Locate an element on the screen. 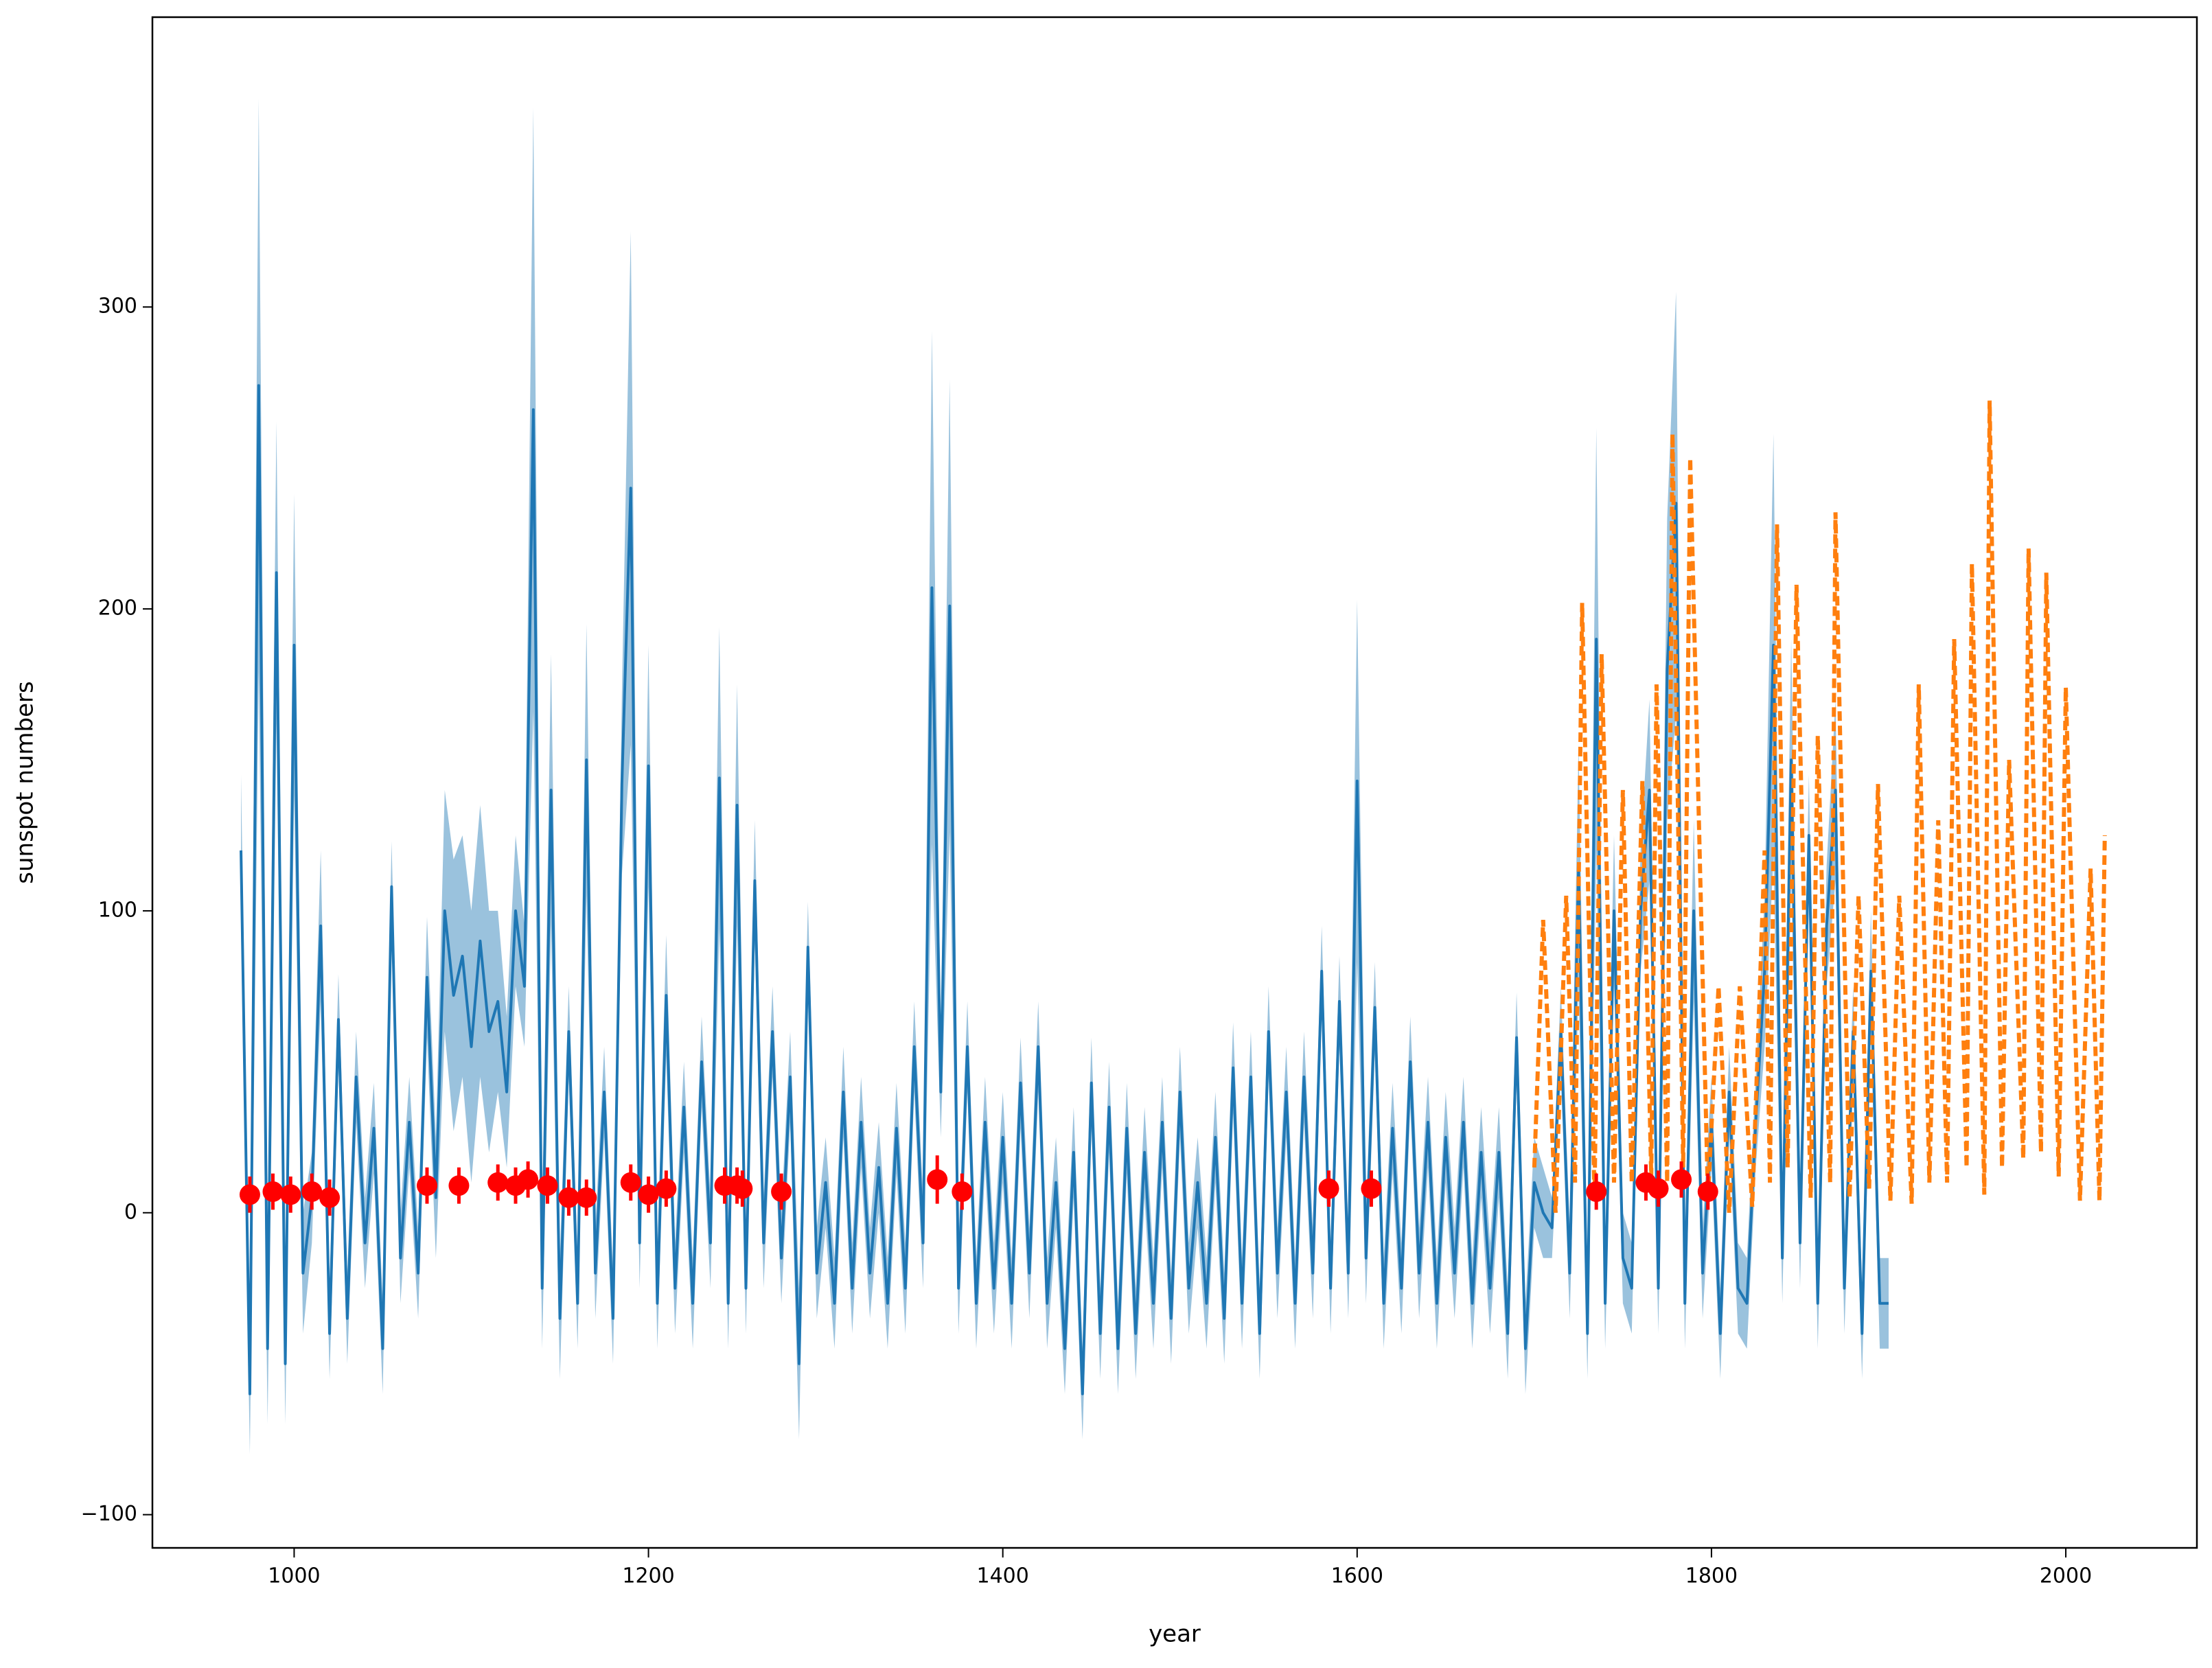 This screenshot has width=2212, height=1668. x-tick-label: 1000 is located at coordinates (294, 1576).